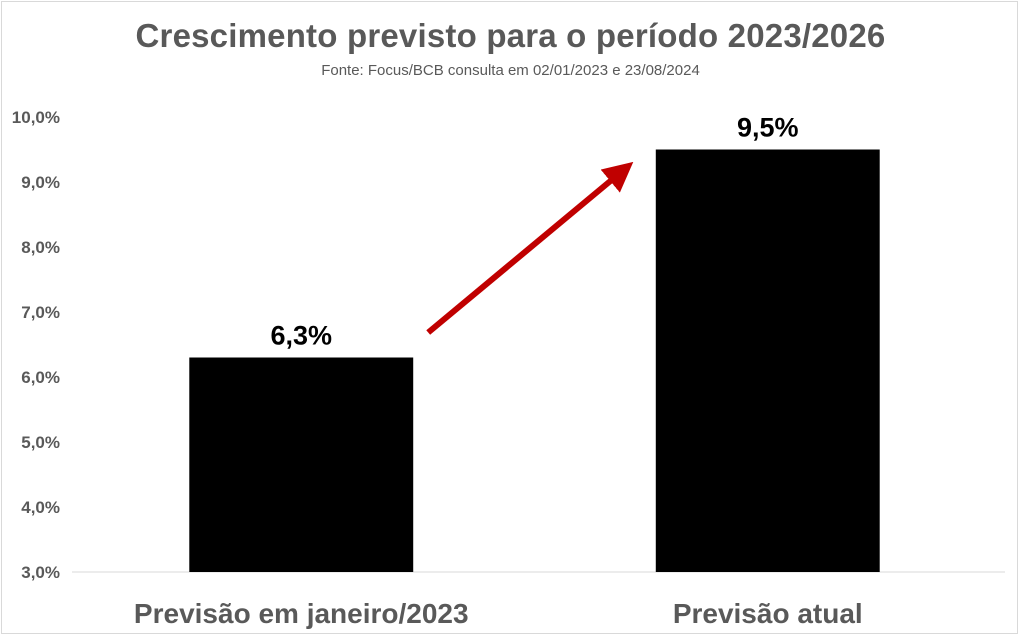 Image resolution: width=1021 pixels, height=638 pixels. What do you see at coordinates (40, 507) in the screenshot?
I see `y-tick-label: 4,0%` at bounding box center [40, 507].